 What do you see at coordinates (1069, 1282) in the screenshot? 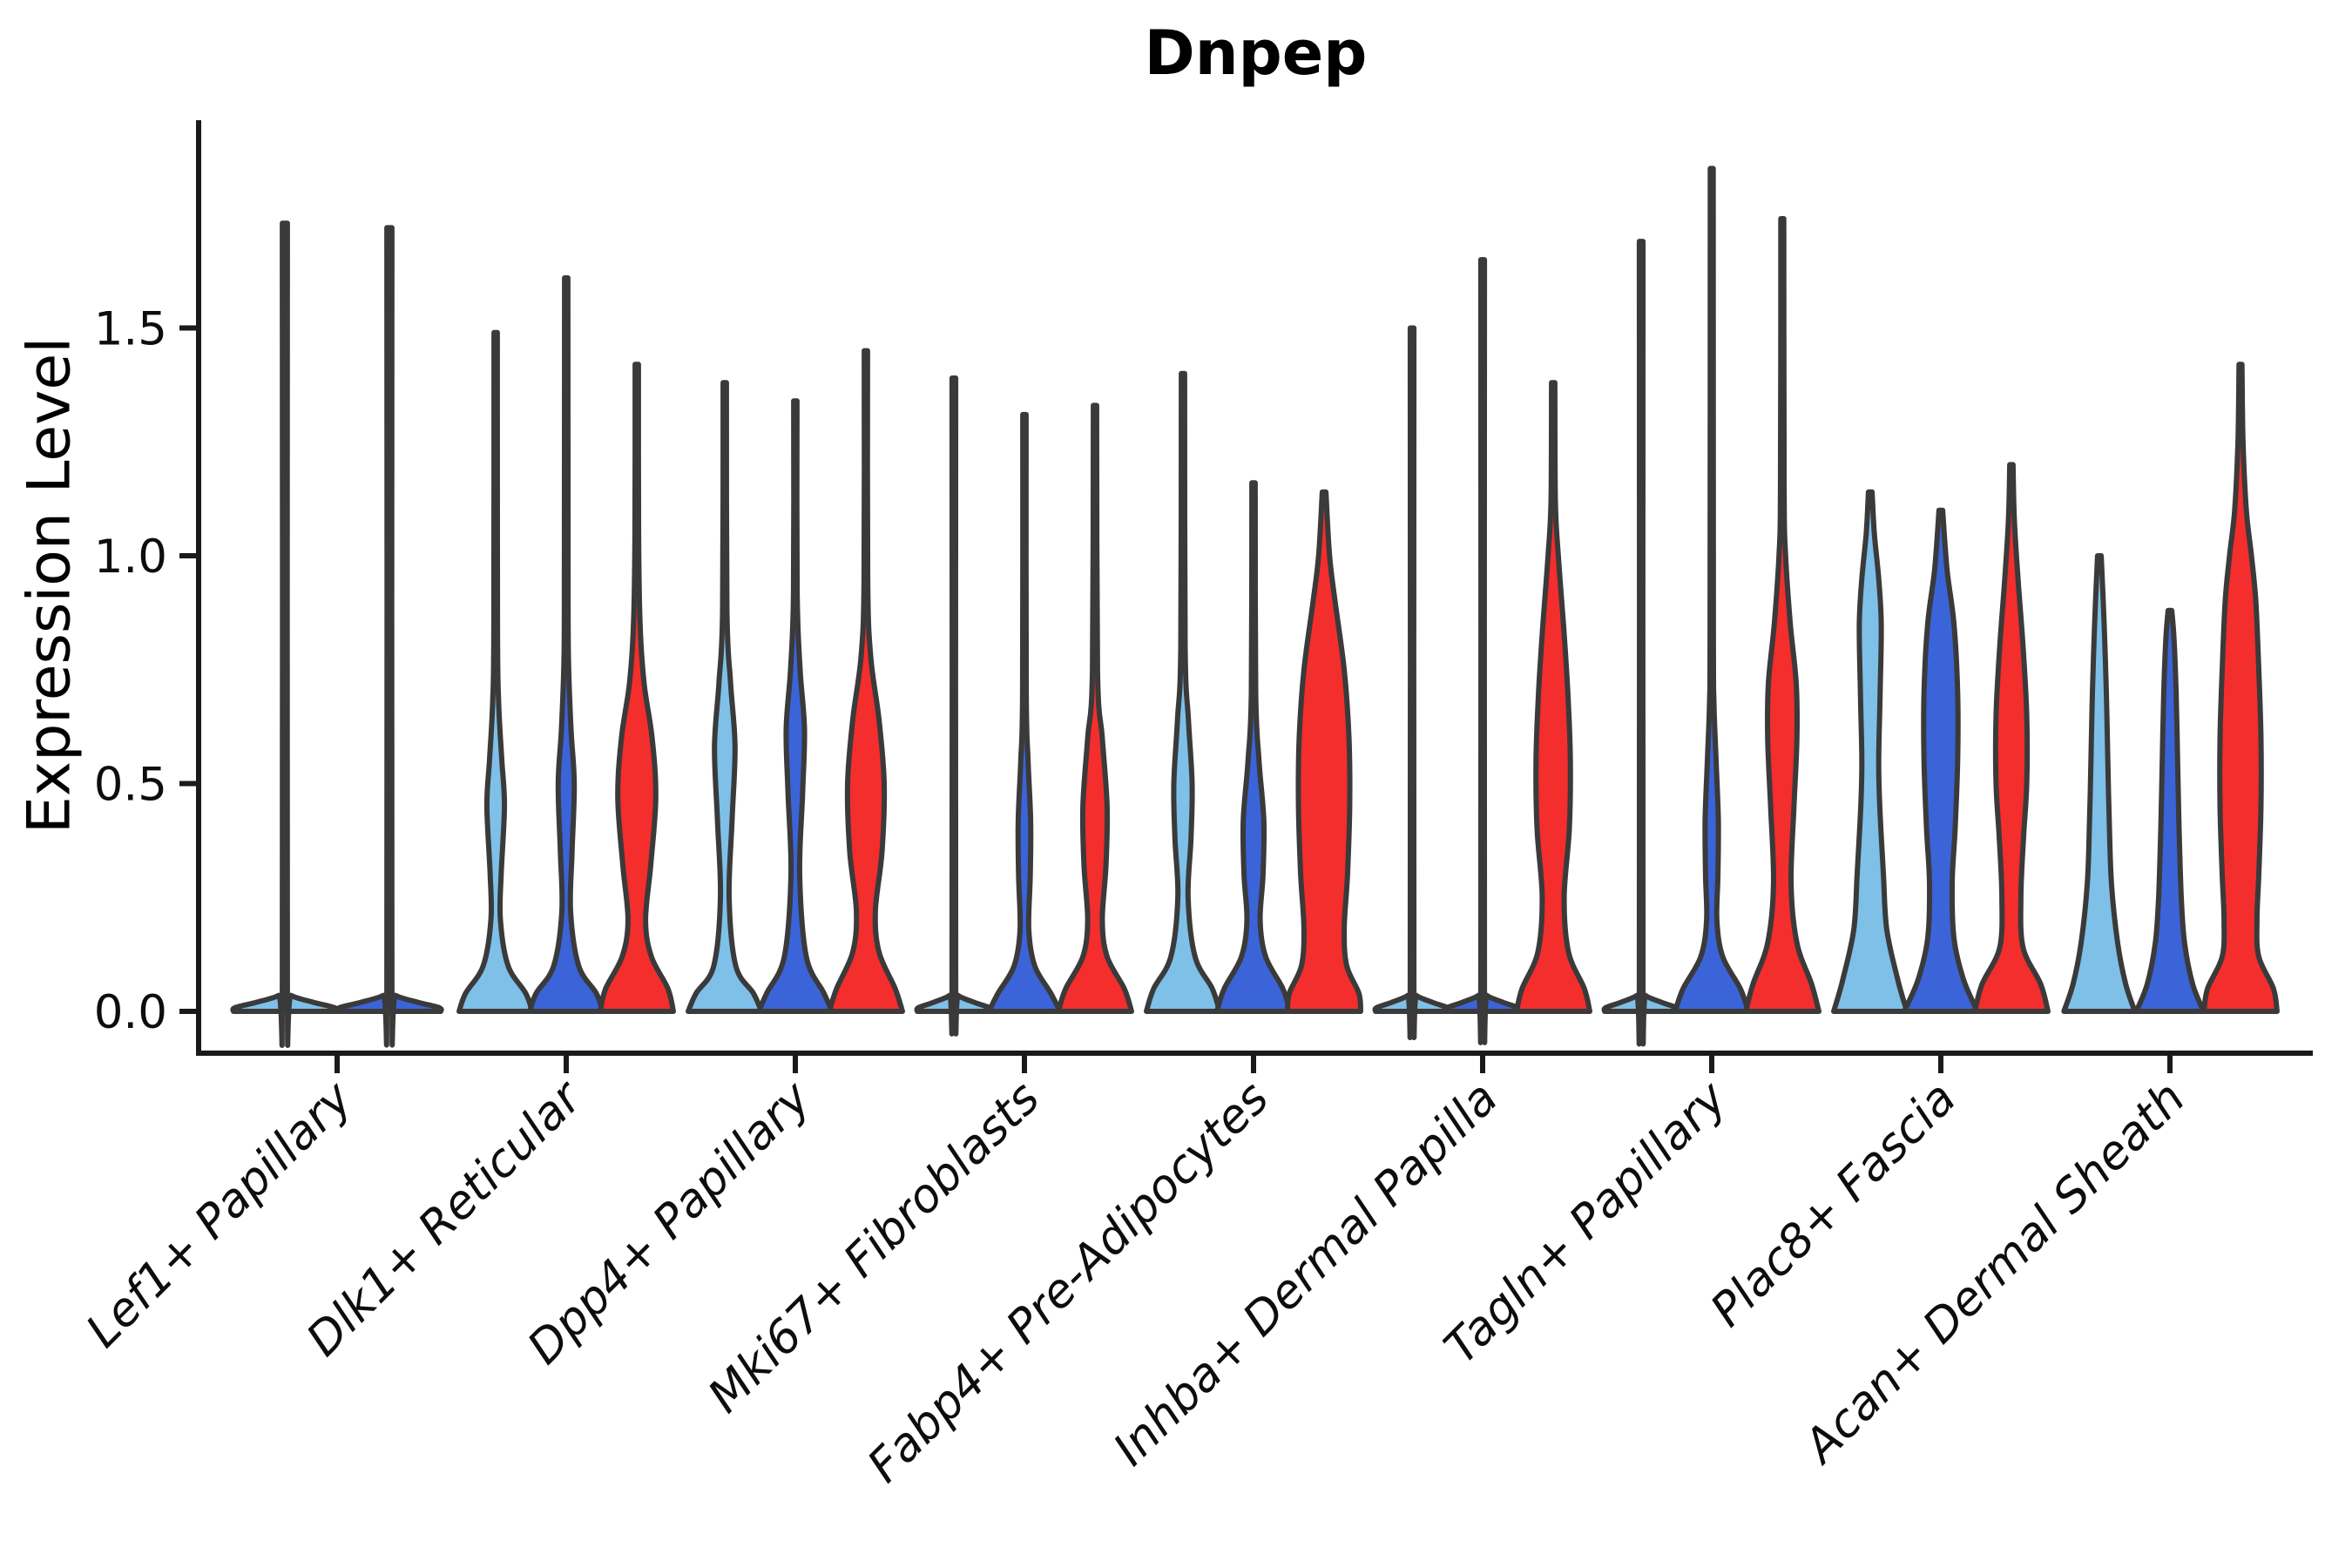
I see `x-tick-label-fabp4-pre-adipocytes: Fabp4+ Pre-Adipocytes` at bounding box center [1069, 1282].